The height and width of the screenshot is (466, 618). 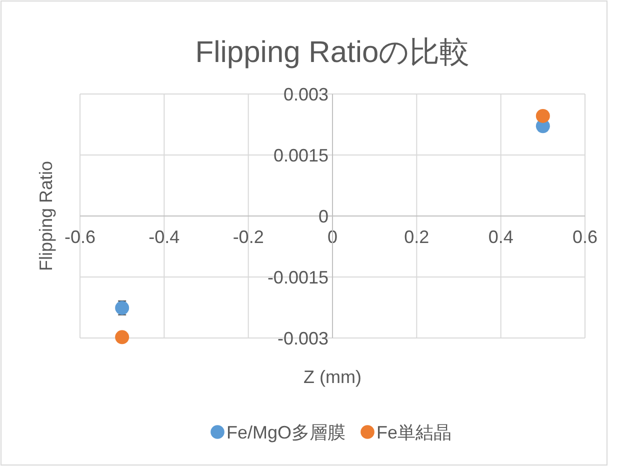 I want to click on legend-label: Fe単結晶, so click(x=414, y=432).